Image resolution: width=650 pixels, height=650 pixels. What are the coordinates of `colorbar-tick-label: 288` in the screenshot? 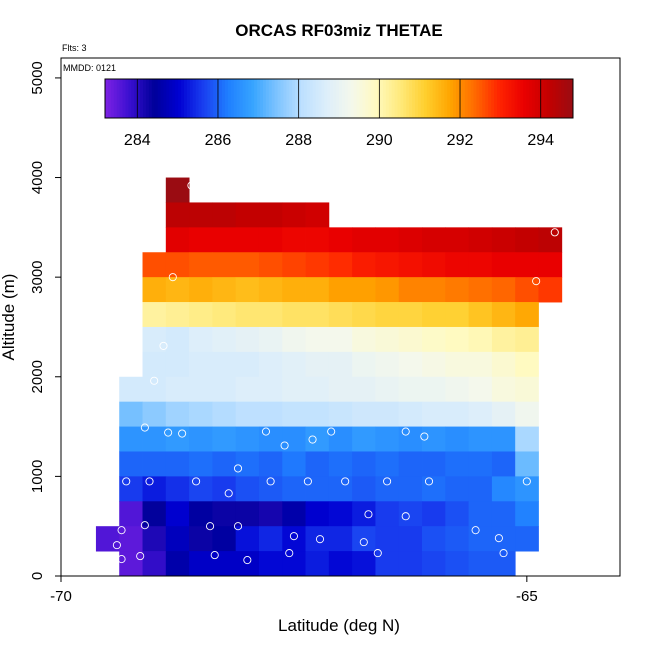 It's located at (298, 140).